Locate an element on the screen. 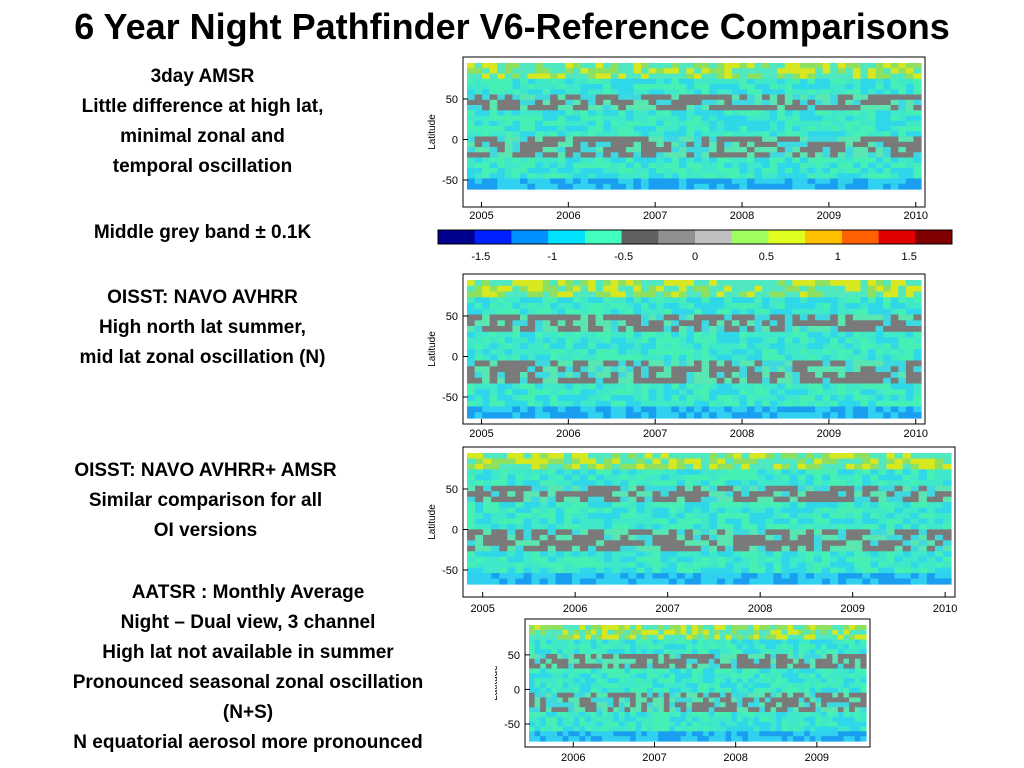 The height and width of the screenshot is (768, 1024). y-axis-label: Latitude is located at coordinates (432, 349).